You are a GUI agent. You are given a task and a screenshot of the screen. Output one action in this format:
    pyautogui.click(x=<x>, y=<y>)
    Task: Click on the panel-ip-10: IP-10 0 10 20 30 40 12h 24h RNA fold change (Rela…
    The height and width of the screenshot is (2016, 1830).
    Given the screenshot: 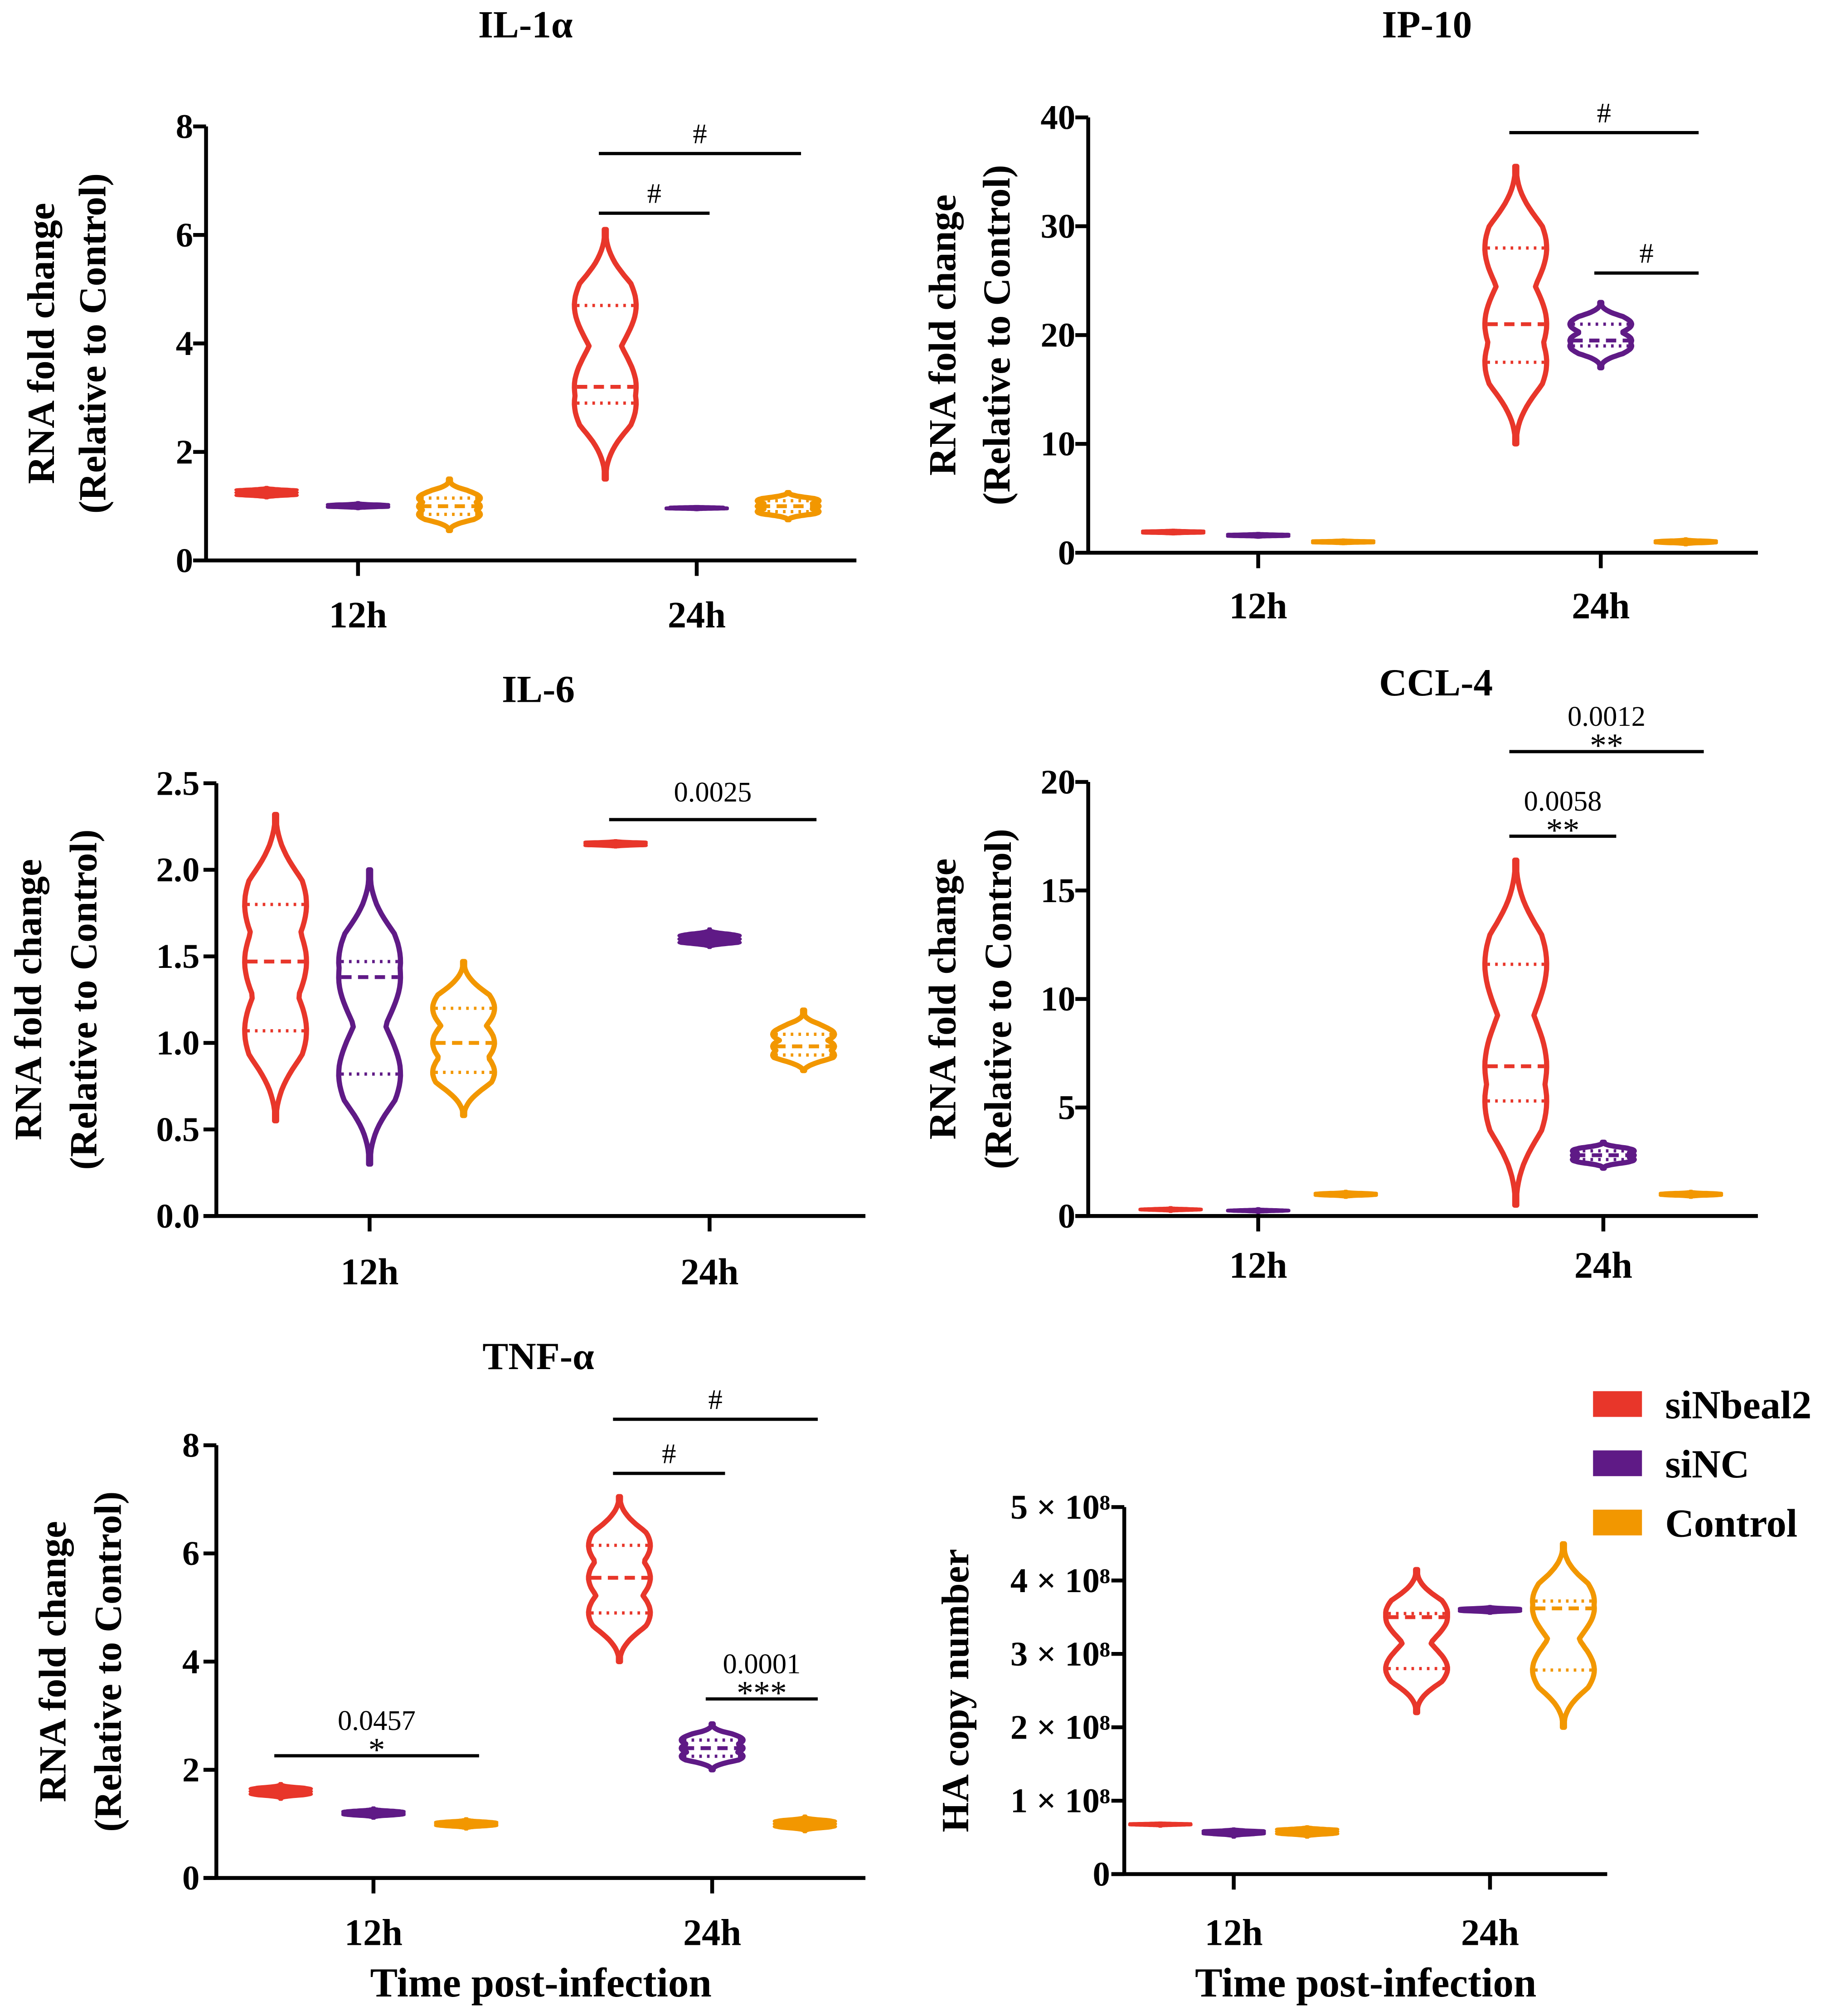 What is the action you would take?
    pyautogui.click(x=1340, y=315)
    